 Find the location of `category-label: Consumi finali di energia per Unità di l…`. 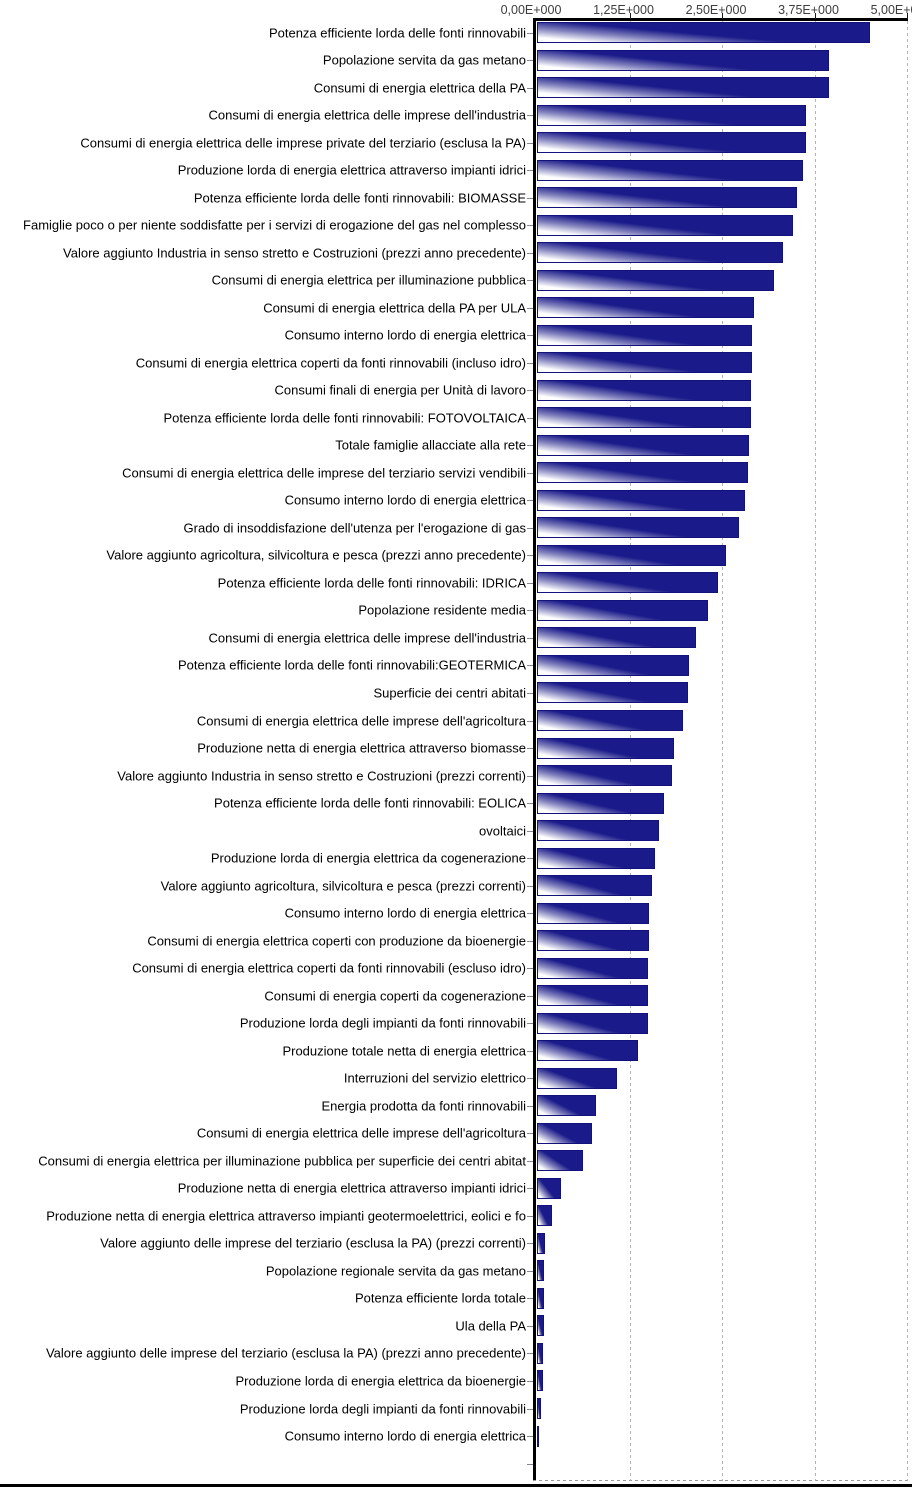

category-label: Consumi finali di energia per Unità di l… is located at coordinates (400, 390).